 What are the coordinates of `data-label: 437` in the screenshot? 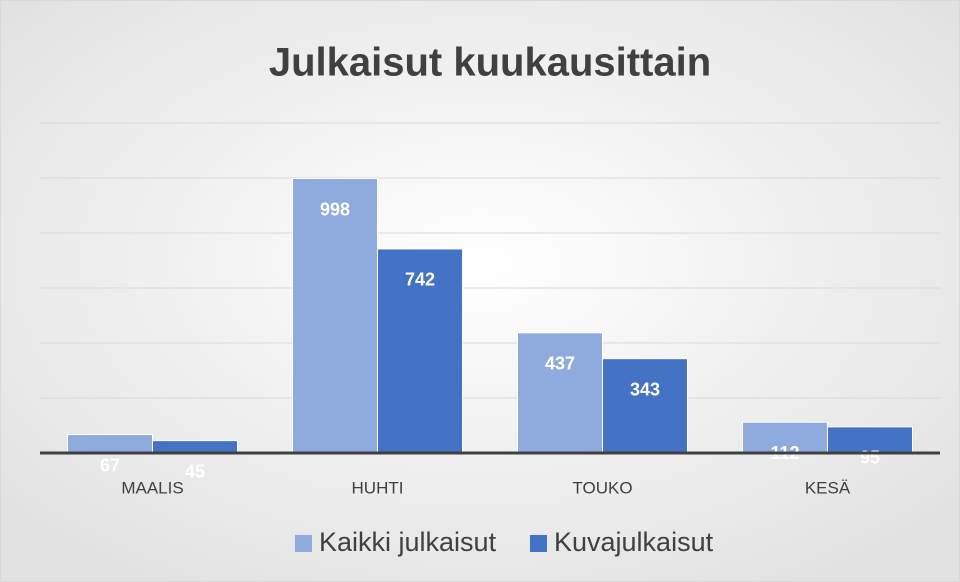 It's located at (560, 364).